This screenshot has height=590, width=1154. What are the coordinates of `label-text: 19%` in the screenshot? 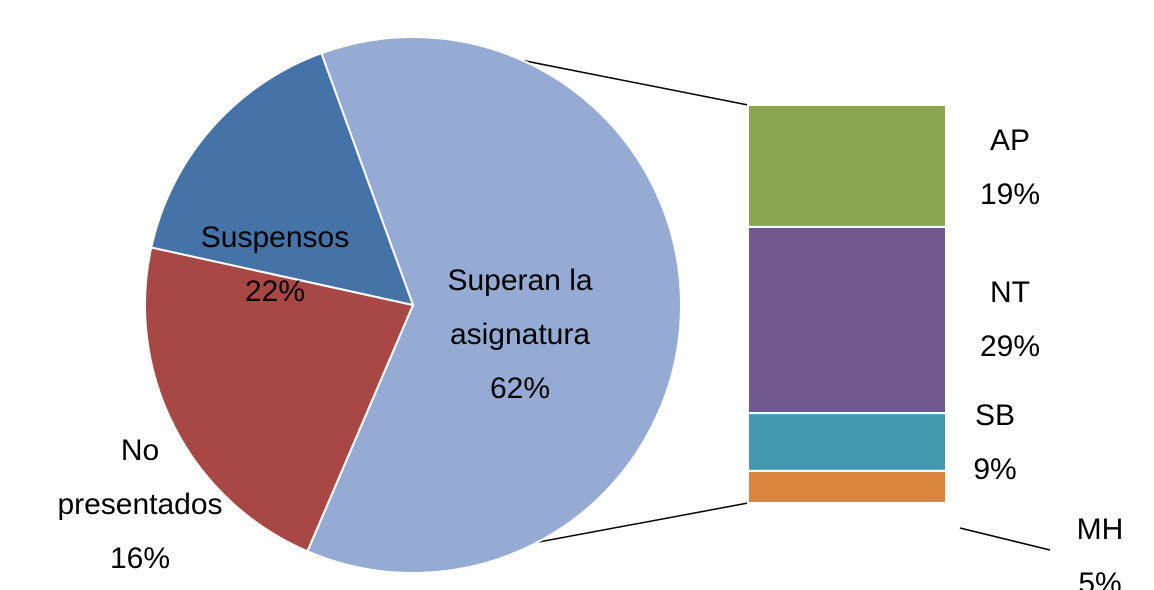 It's located at (1010, 194).